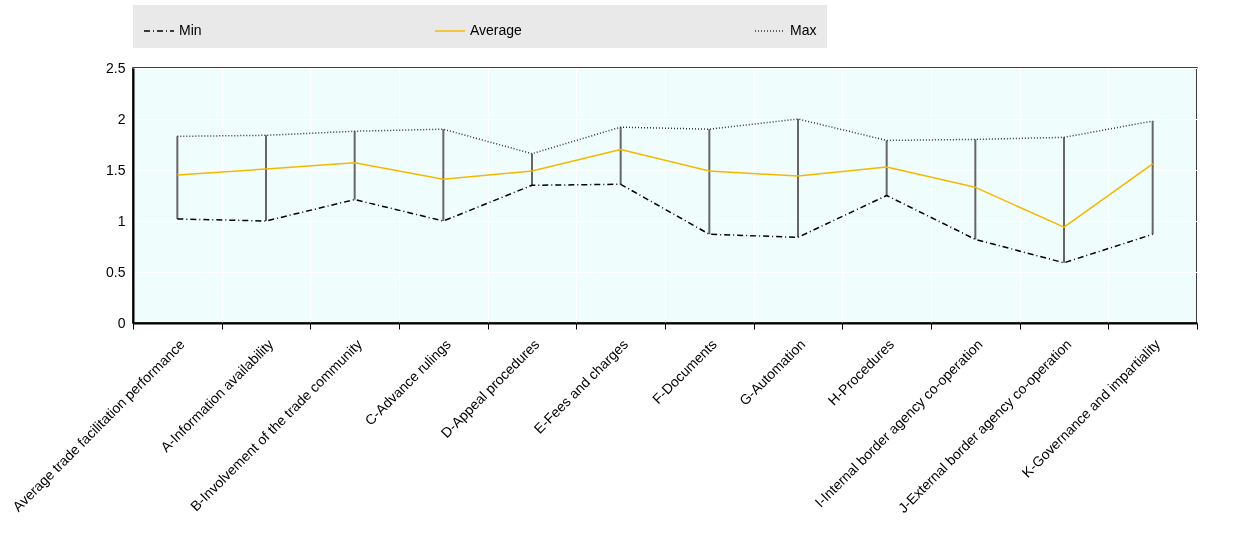  Describe the element at coordinates (803, 30) in the screenshot. I see `legend-label: Max` at that location.